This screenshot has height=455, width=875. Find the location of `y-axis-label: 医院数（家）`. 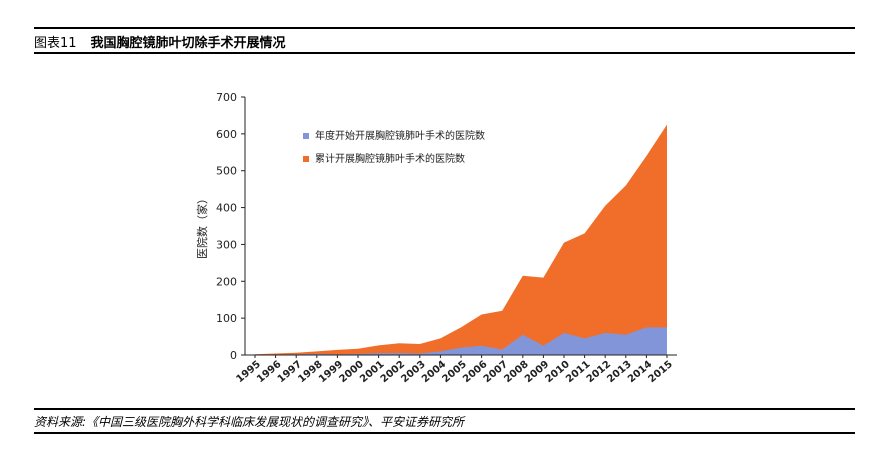

y-axis-label: 医院数（家） is located at coordinates (202, 226).